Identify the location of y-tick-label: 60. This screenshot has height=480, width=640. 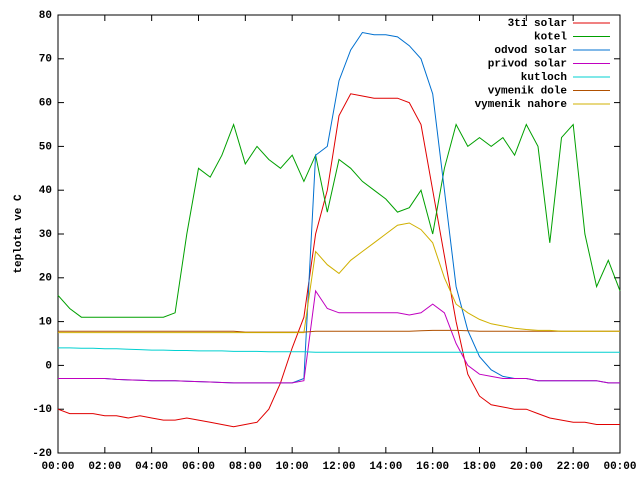
(45, 104).